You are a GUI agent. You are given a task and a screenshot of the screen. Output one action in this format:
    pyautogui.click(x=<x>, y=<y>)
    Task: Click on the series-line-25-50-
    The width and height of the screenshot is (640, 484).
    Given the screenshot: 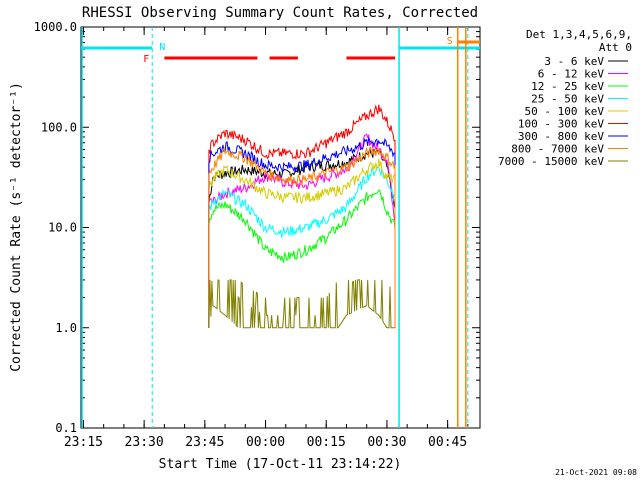 What is the action you would take?
    pyautogui.click(x=302, y=247)
    